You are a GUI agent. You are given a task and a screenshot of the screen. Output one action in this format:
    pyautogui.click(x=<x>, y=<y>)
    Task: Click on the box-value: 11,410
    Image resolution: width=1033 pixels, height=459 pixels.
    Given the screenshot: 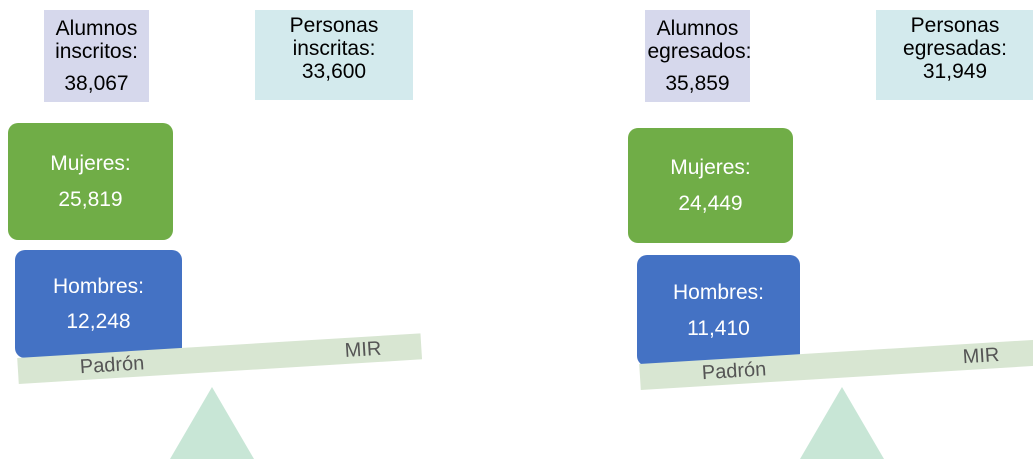 What is the action you would take?
    pyautogui.click(x=718, y=328)
    